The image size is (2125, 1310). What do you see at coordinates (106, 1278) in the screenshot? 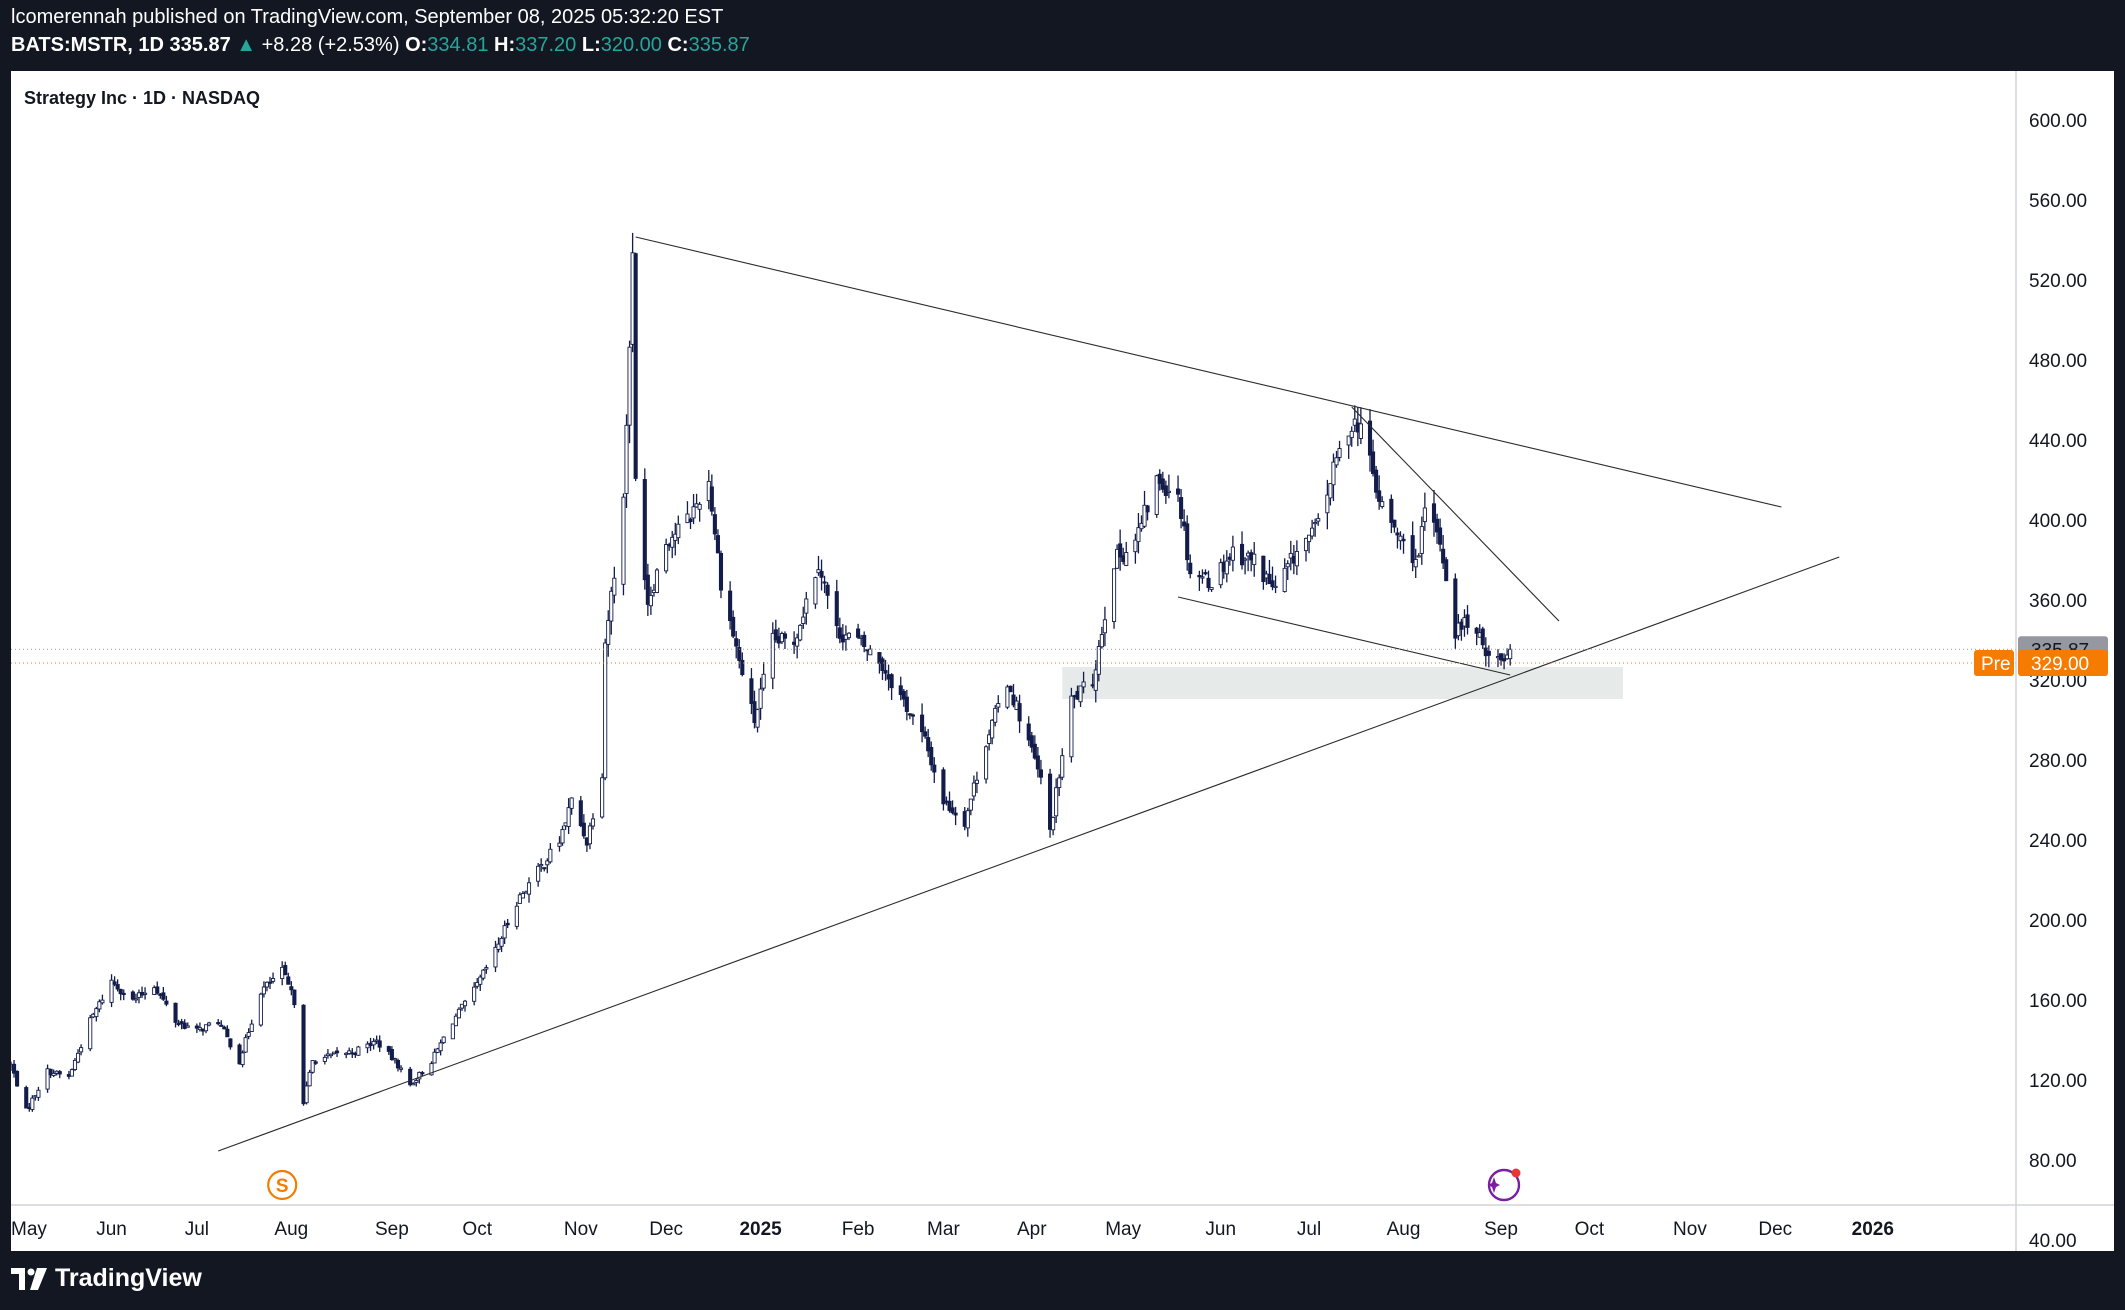
I see `tradingview-logo: TradingView` at bounding box center [106, 1278].